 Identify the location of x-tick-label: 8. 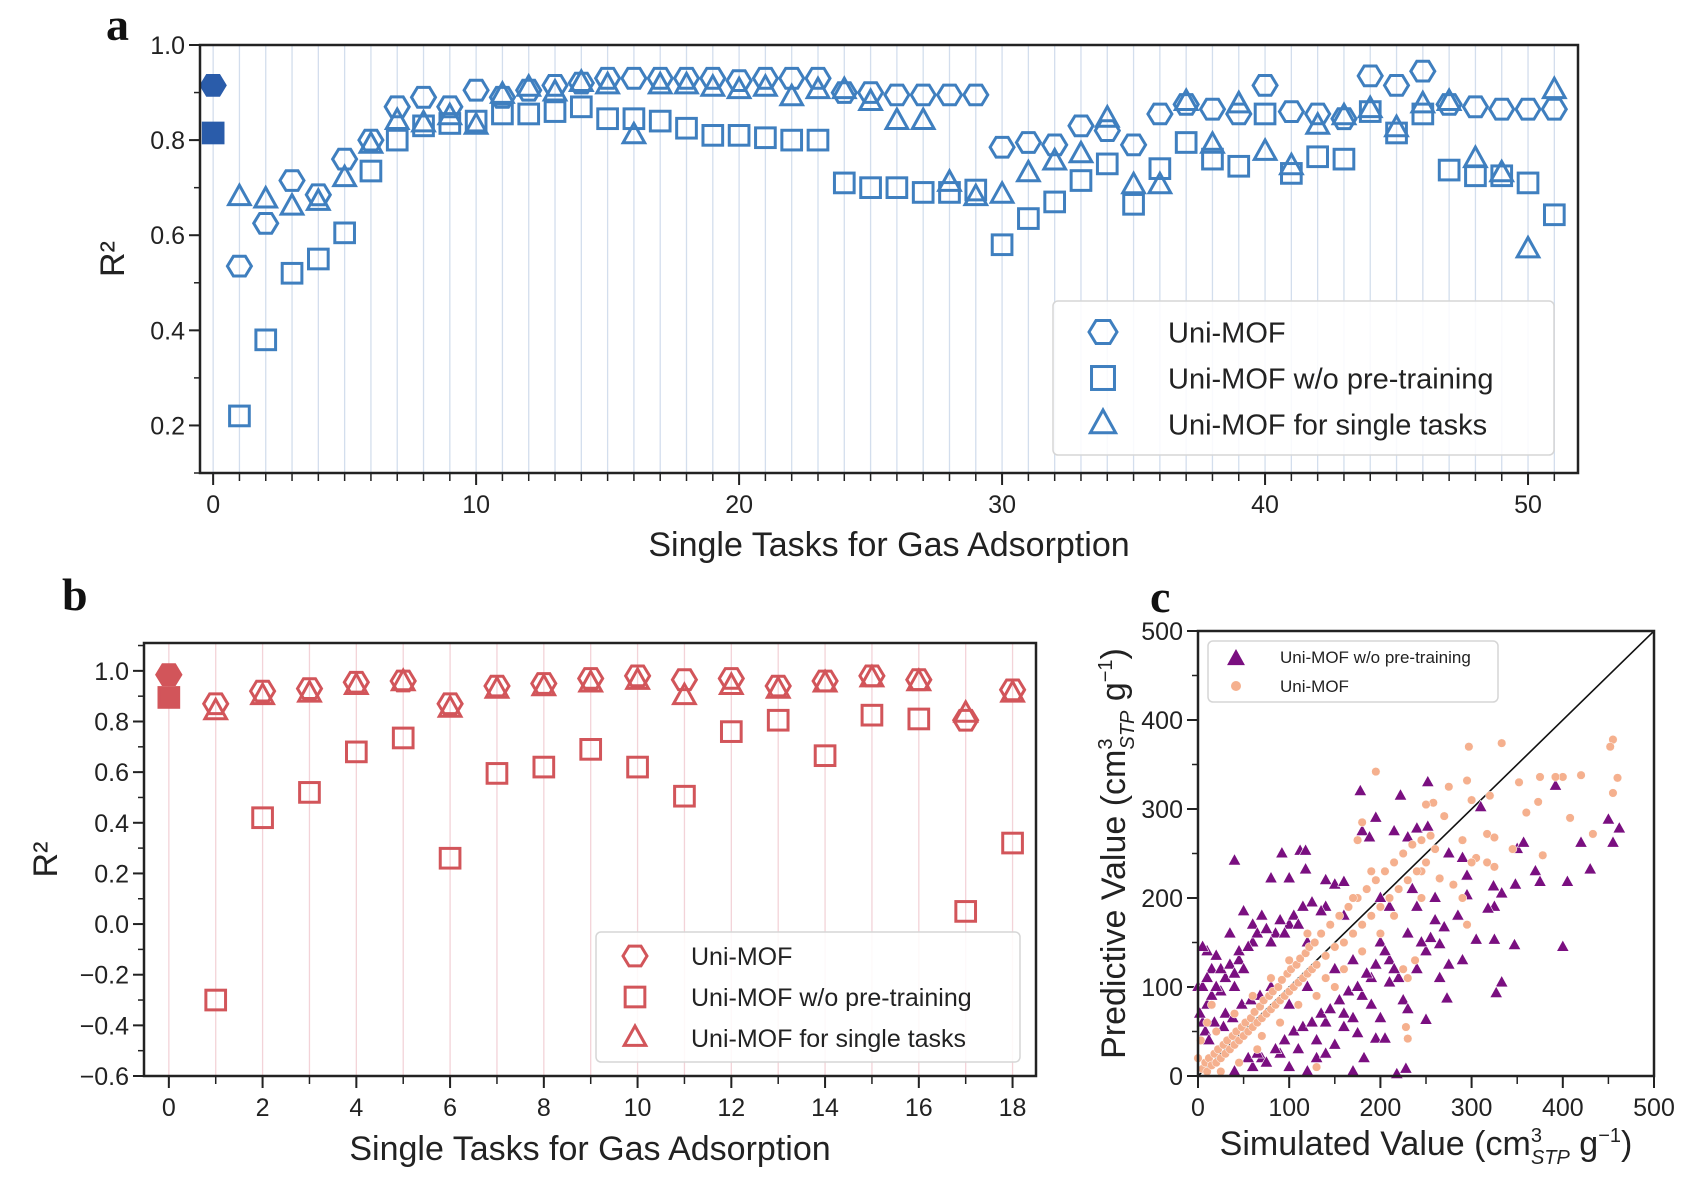
(544, 1108).